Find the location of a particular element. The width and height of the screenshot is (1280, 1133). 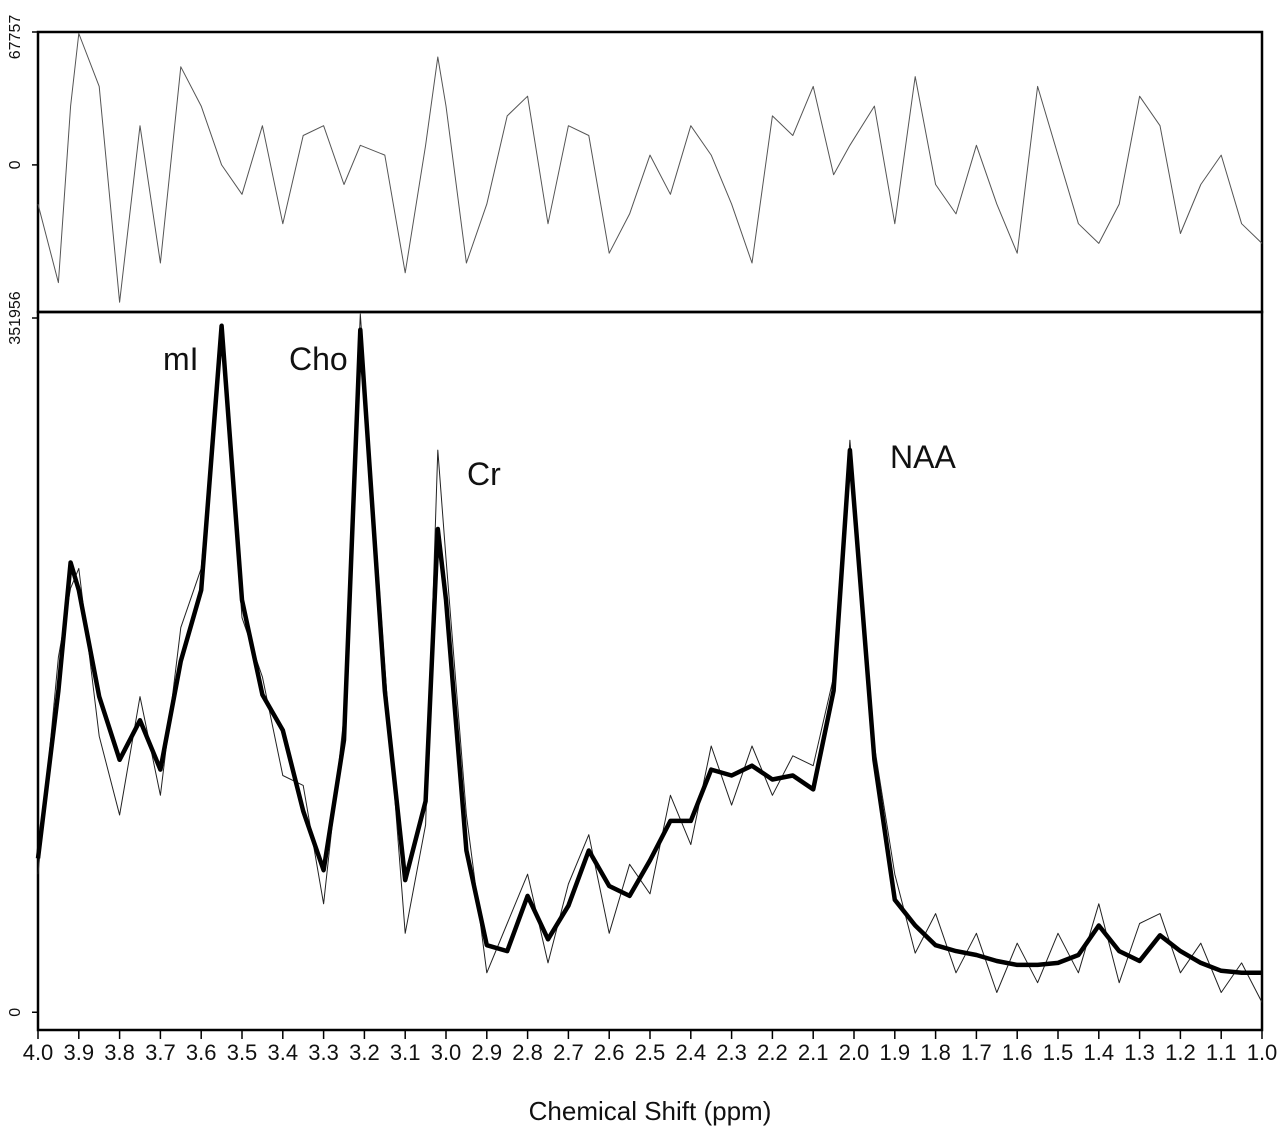

x-axis-label: Chemical Shift (ppm) is located at coordinates (650, 1111).